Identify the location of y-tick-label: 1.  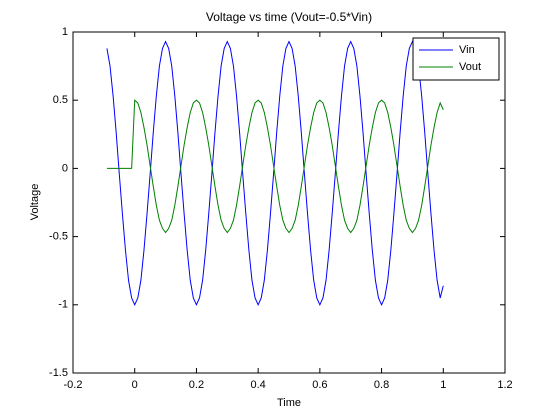
(65, 32).